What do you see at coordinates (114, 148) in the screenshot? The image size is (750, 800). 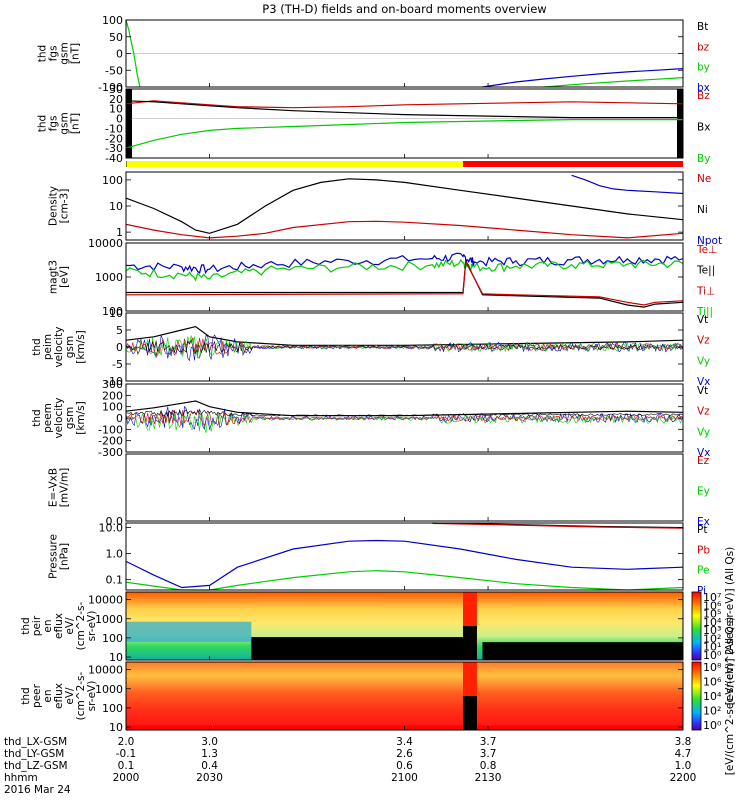 I see `y-tick-label: -30` at bounding box center [114, 148].